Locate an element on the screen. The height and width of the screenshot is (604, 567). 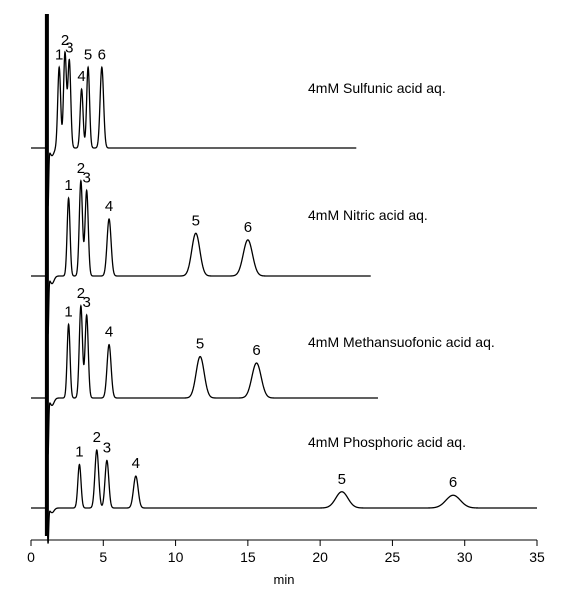
x-tick-label: 10 is located at coordinates (176, 557).